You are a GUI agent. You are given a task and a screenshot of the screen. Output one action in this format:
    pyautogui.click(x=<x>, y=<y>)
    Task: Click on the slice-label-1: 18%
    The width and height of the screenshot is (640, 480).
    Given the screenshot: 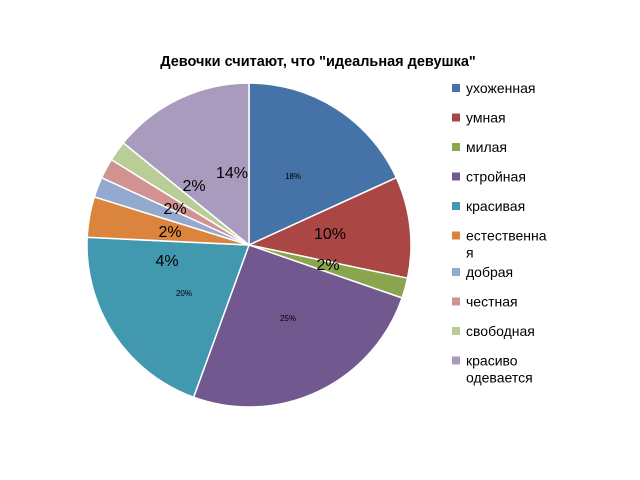 What is the action you would take?
    pyautogui.click(x=293, y=176)
    